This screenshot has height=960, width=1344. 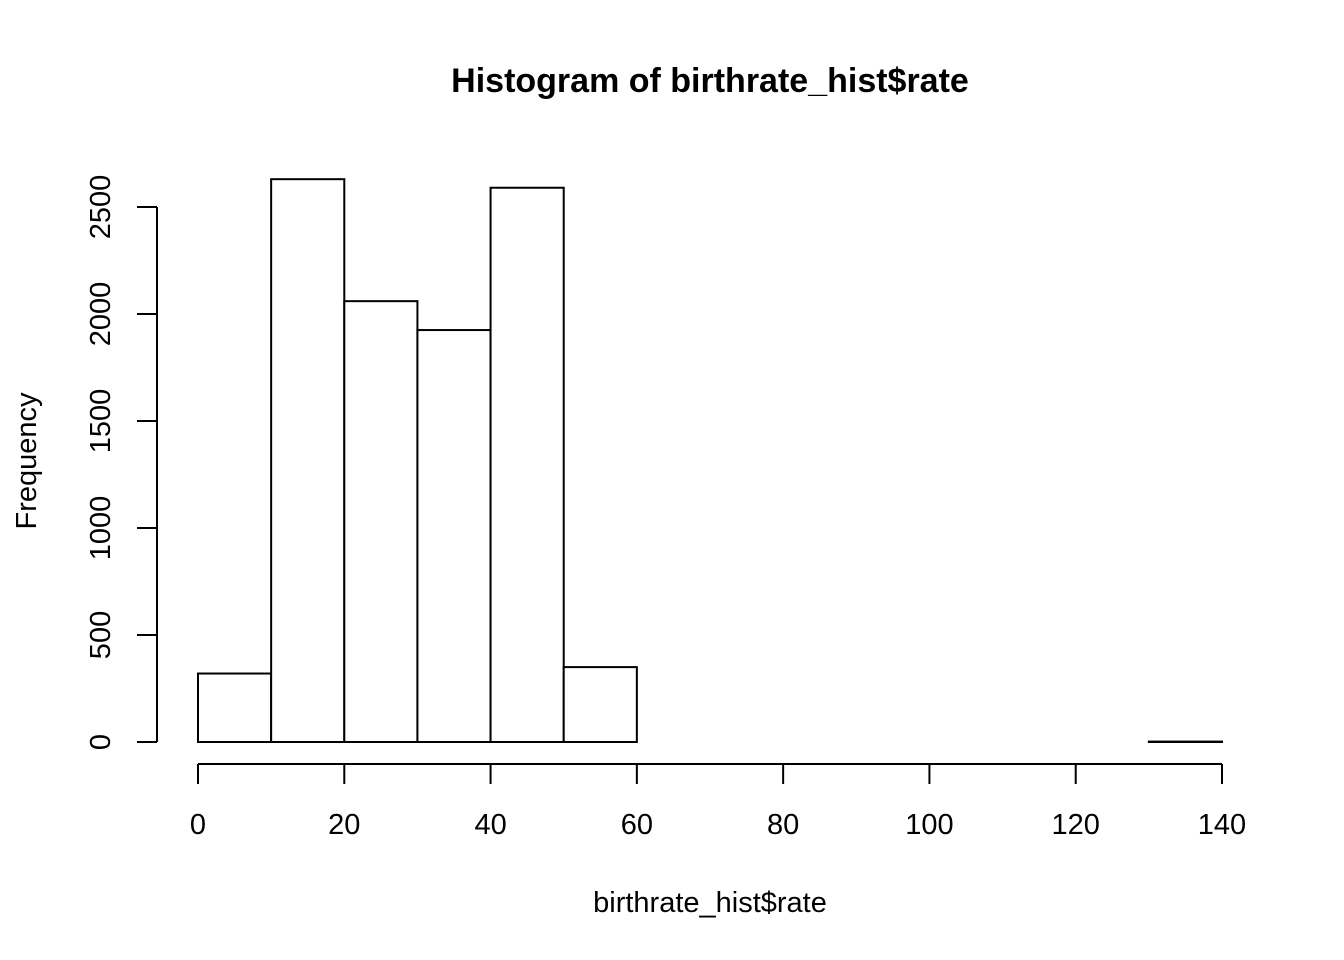 I want to click on x-tick-label: 40, so click(x=490, y=825).